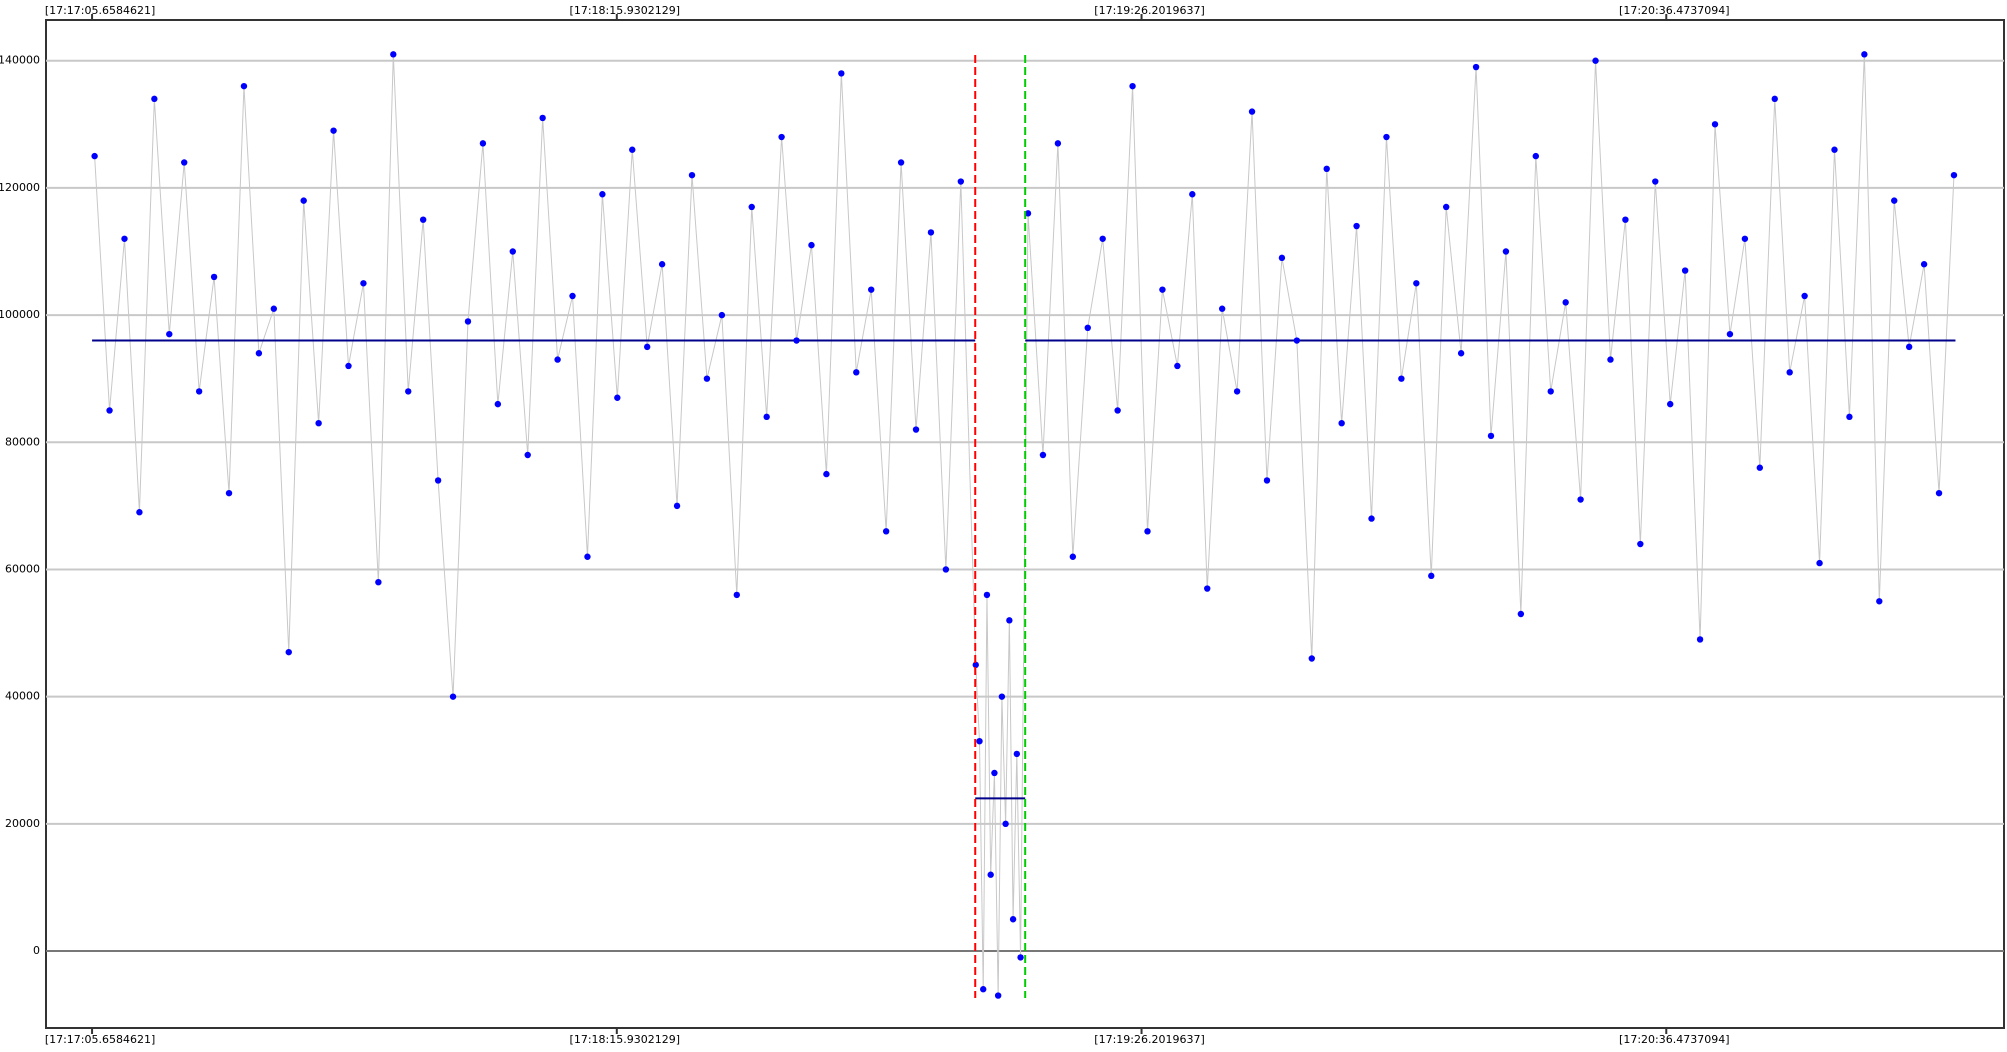 The width and height of the screenshot is (2007, 1052). Describe the element at coordinates (1149, 1039) in the screenshot. I see `x-tick-label: [17:19:26.2019637]` at that location.